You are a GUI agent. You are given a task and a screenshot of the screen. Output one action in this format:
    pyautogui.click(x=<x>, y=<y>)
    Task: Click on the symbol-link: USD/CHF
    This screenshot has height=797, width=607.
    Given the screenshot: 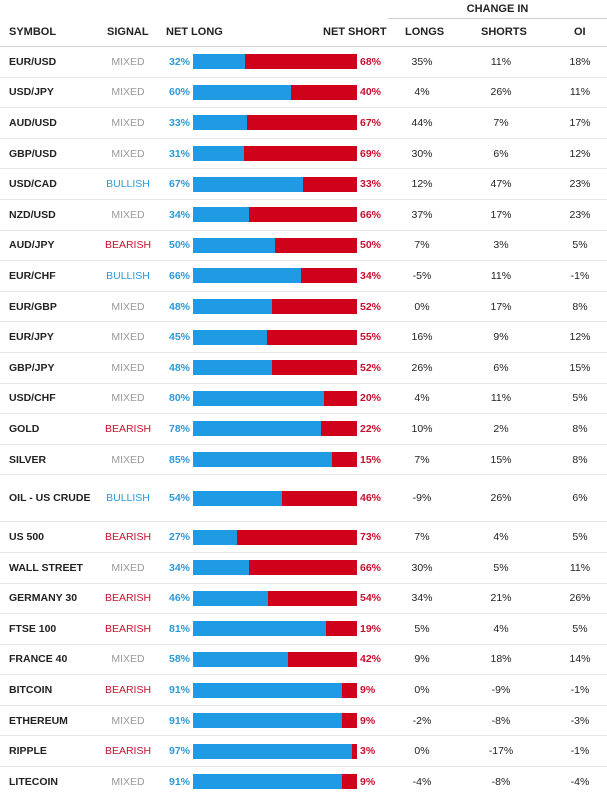 What is the action you would take?
    pyautogui.click(x=32, y=398)
    